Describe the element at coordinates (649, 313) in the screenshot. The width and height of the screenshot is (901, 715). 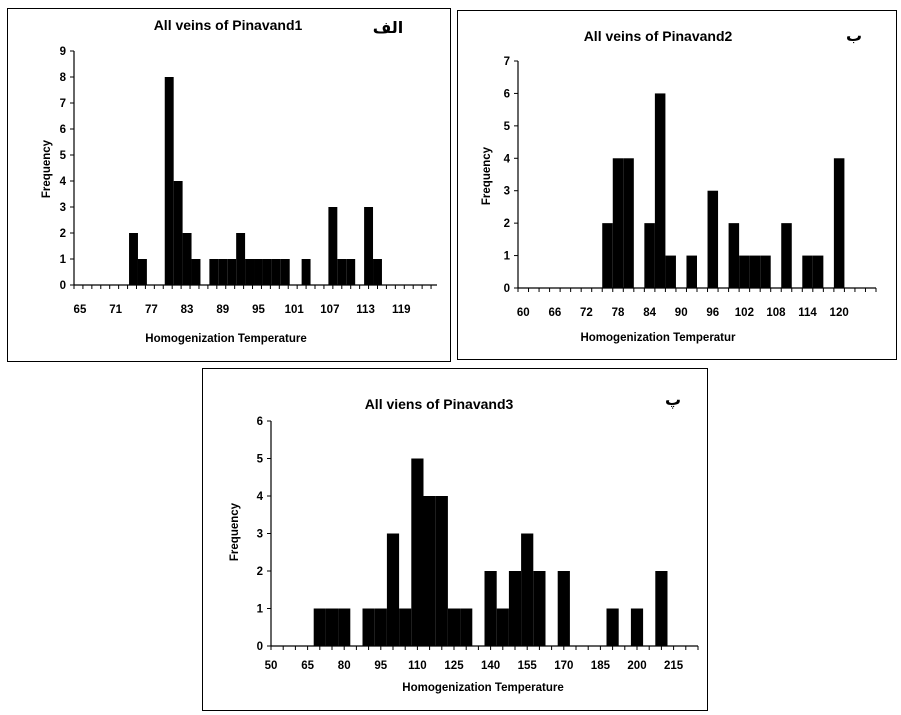
I see `x-tick-label: 84` at that location.